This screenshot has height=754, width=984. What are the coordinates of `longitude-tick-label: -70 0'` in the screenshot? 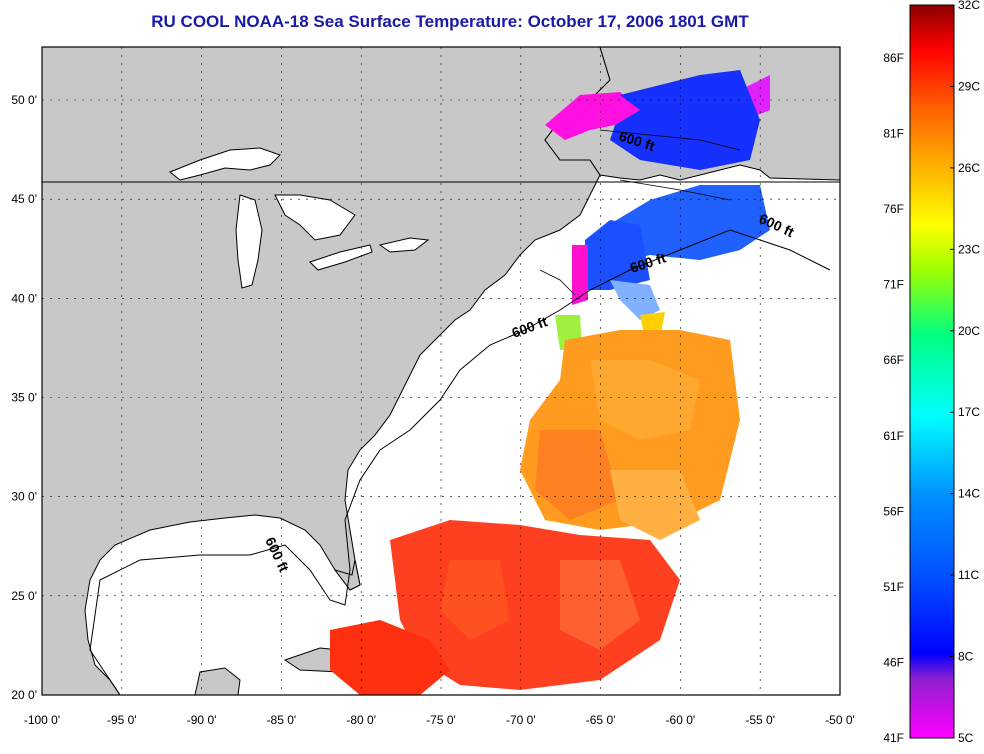 It's located at (521, 720).